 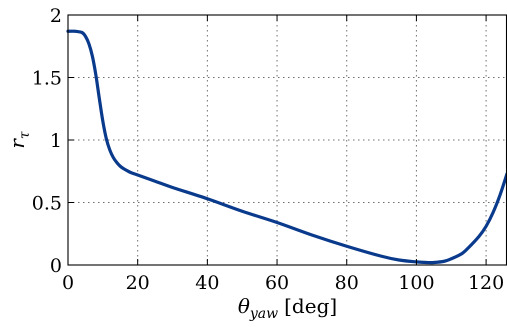 What do you see at coordinates (277, 283) in the screenshot?
I see `x-tick-label: 60` at bounding box center [277, 283].